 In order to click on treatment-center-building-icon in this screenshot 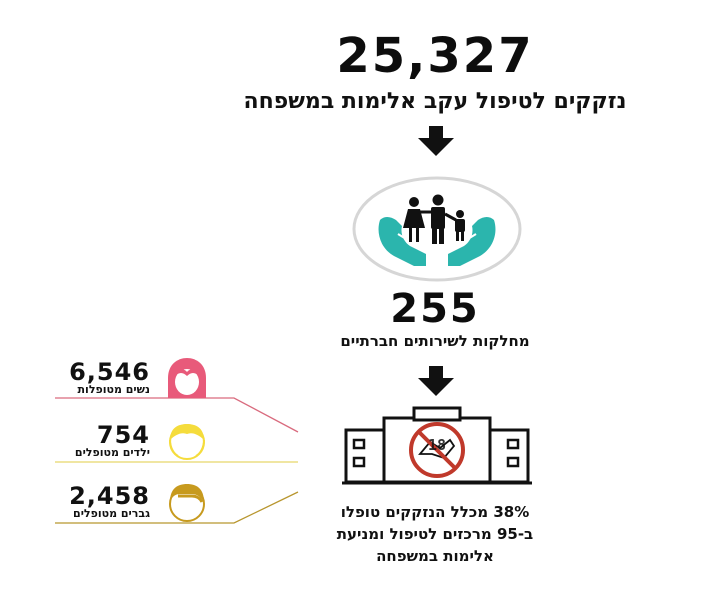, I will do `click(437, 445)`.